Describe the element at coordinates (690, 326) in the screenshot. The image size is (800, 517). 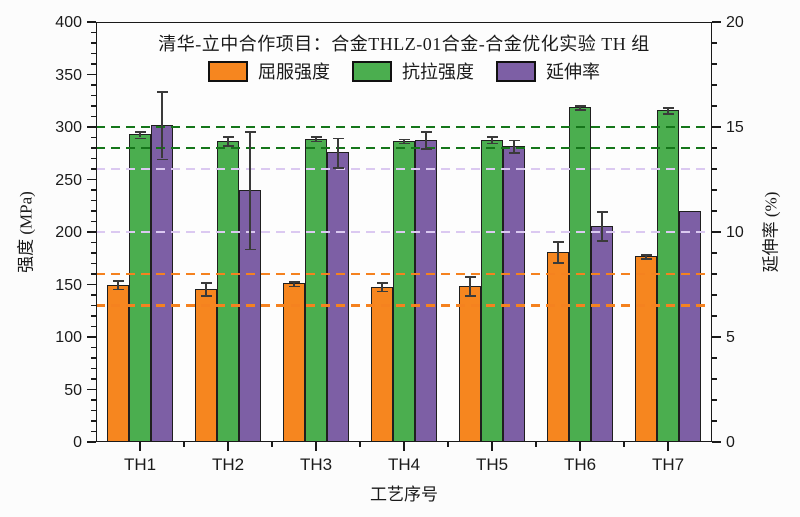
I see `bar-TH7-延伸率` at that location.